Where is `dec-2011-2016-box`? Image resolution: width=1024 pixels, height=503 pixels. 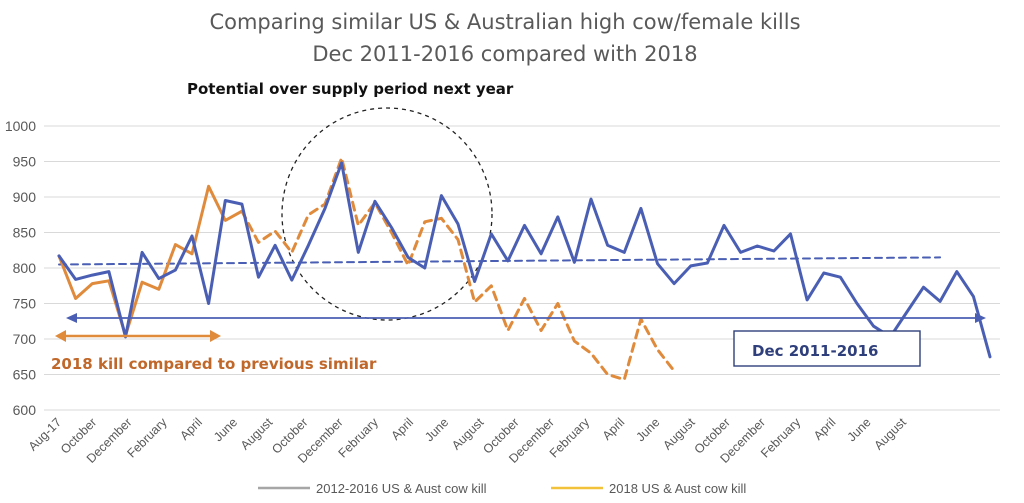
dec-2011-2016-box is located at coordinates (827, 348).